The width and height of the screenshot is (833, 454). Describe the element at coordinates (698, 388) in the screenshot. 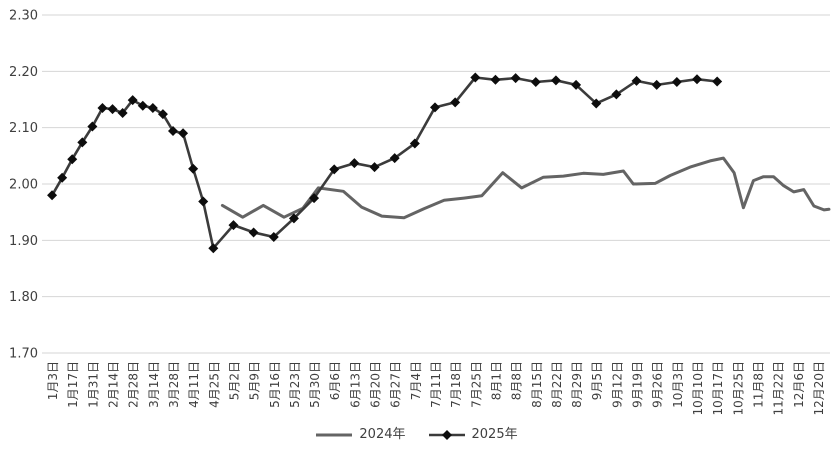

I see `x-axis-tick-label: 10月10日` at that location.